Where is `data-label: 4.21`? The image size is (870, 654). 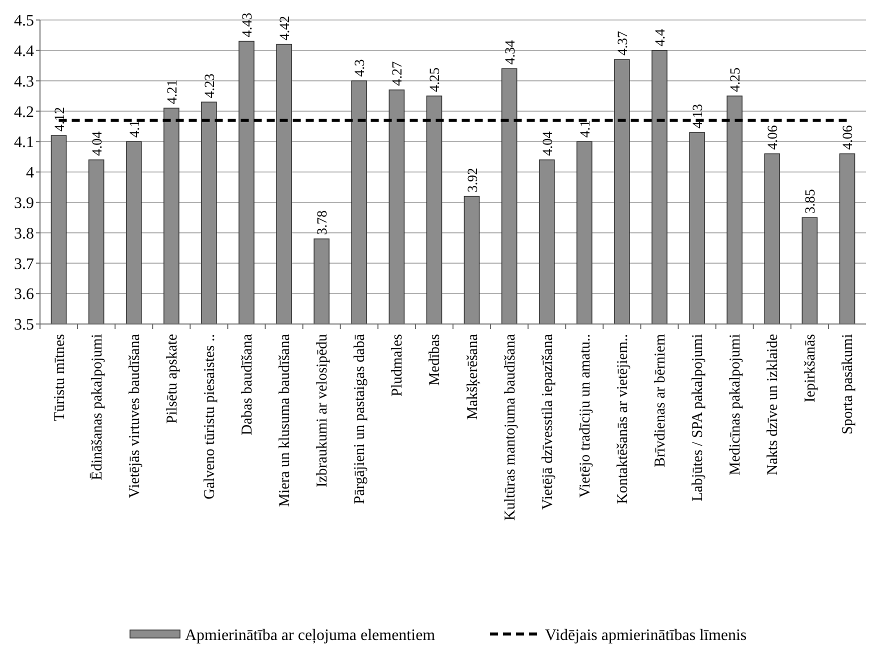
data-label: 4.21 is located at coordinates (172, 92).